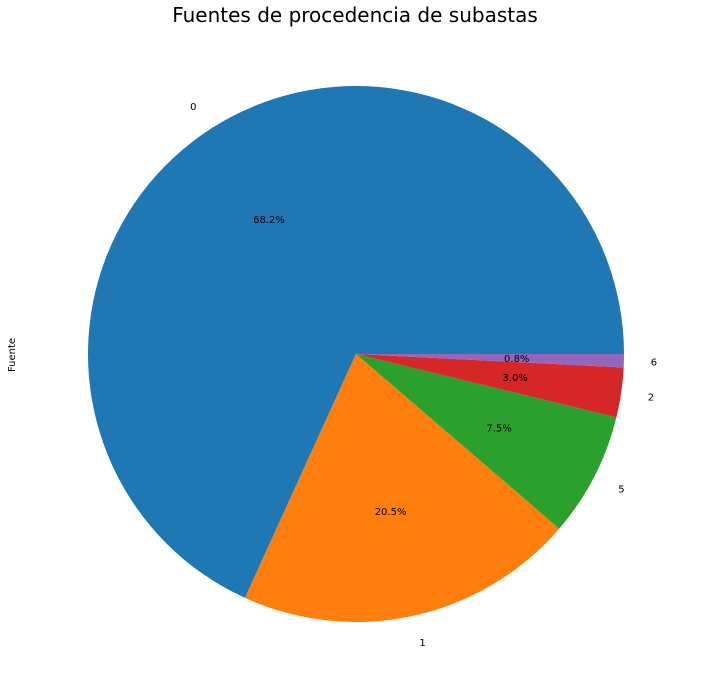 The image size is (701, 691). Describe the element at coordinates (12, 355) in the screenshot. I see `y-axis-label: Fuente` at that location.